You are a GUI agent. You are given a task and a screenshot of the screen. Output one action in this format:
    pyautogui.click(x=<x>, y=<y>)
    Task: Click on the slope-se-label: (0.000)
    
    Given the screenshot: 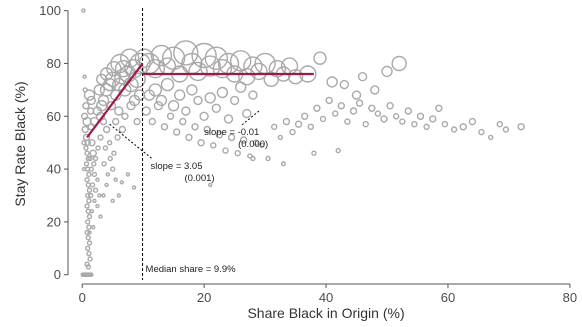 What is the action you would take?
    pyautogui.click(x=253, y=144)
    